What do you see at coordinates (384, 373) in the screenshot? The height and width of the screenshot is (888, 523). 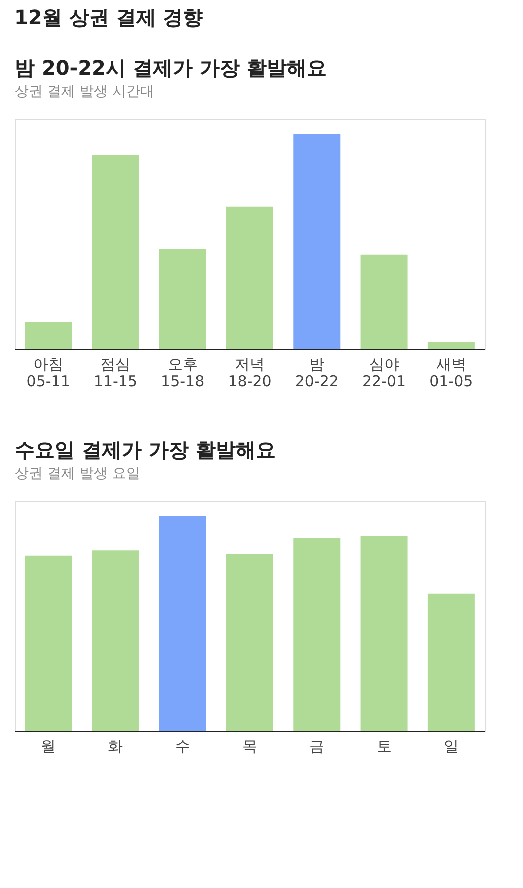 I see `x-tick-label: 심야 22-01` at bounding box center [384, 373].